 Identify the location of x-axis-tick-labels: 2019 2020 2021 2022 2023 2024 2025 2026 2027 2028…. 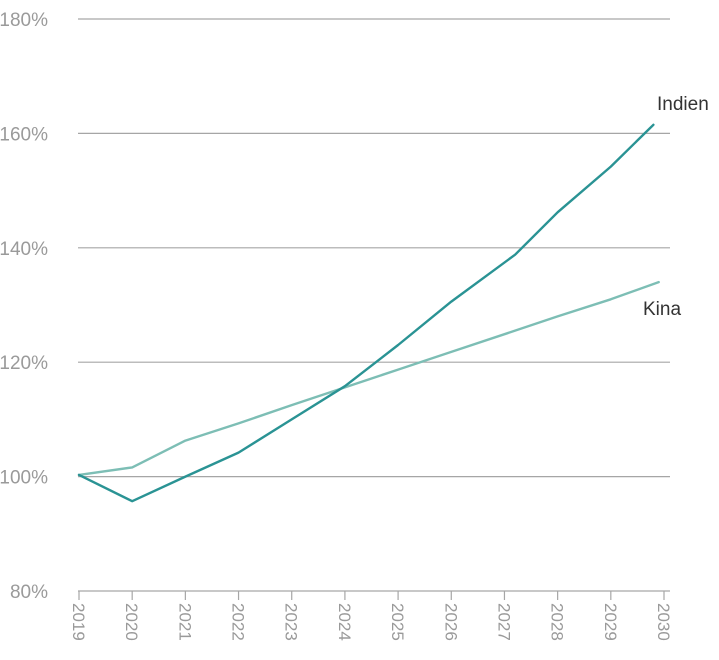
(371, 622).